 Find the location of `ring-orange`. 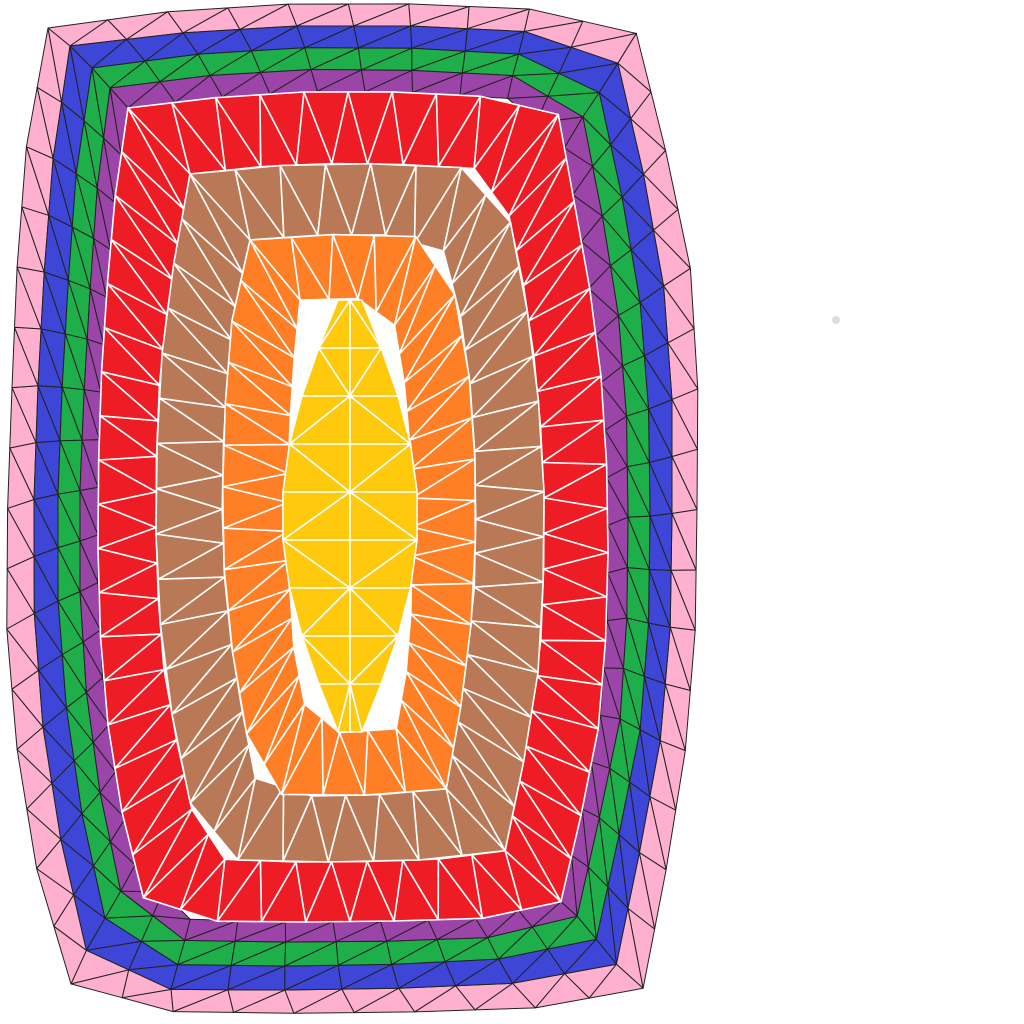

ring-orange is located at coordinates (349, 515).